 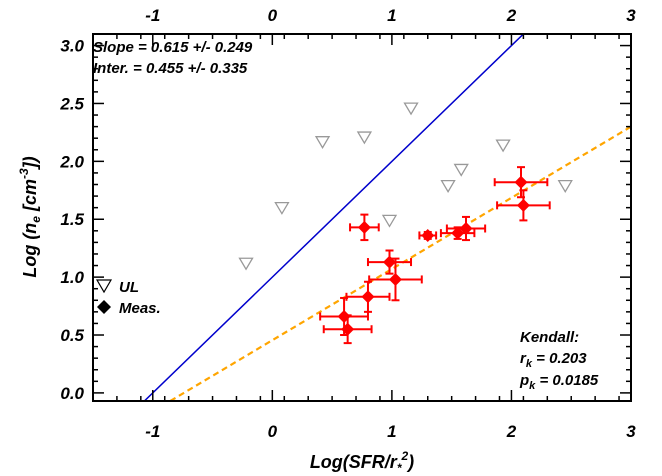 I want to click on kendall-pk: pk = 0.0185, so click(x=559, y=382).